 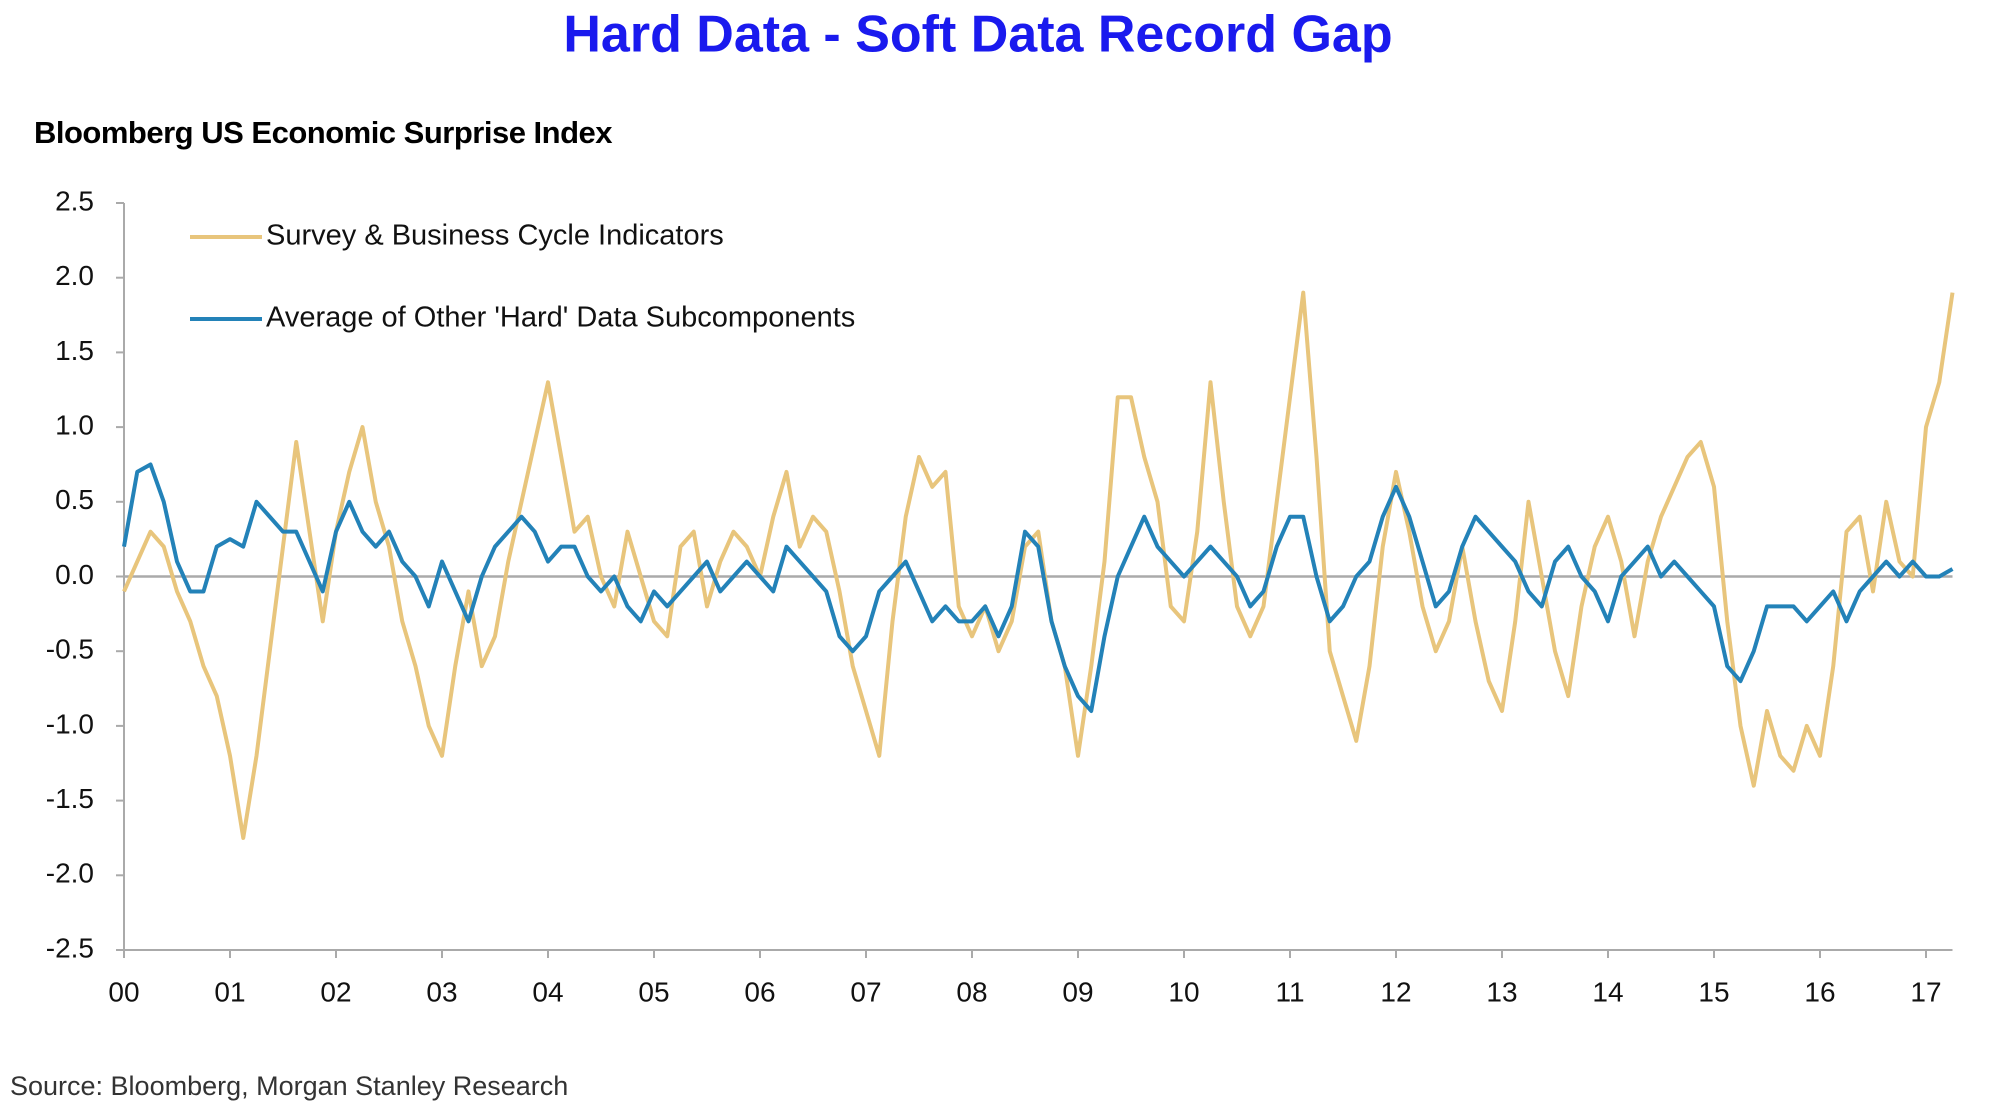 What do you see at coordinates (1395, 991) in the screenshot?
I see `x-tick-label: 12` at bounding box center [1395, 991].